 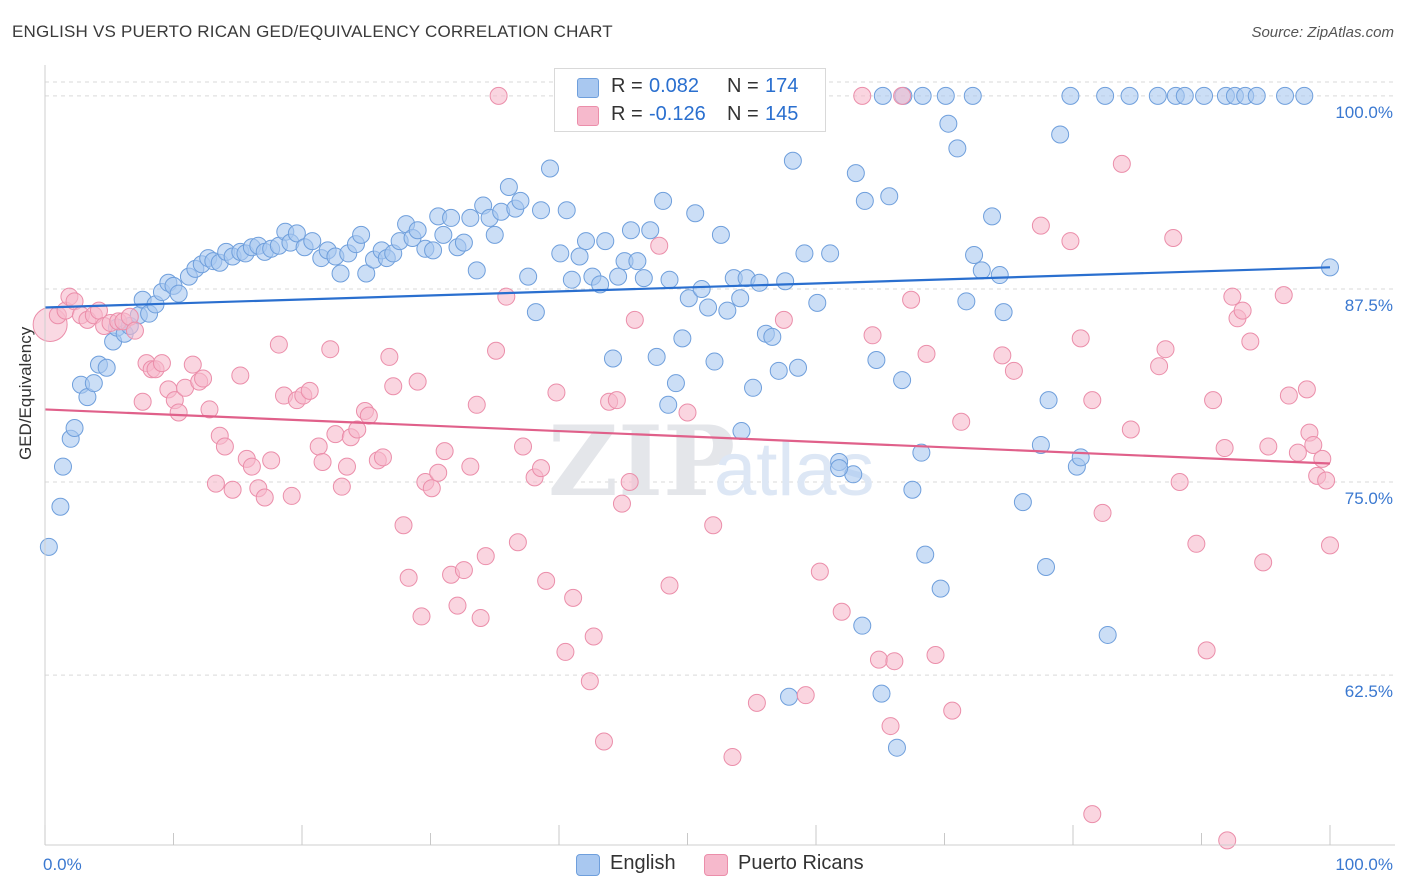 What do you see at coordinates (25, 393) in the screenshot?
I see `y-axis-label: GED/Equivalency` at bounding box center [25, 393].